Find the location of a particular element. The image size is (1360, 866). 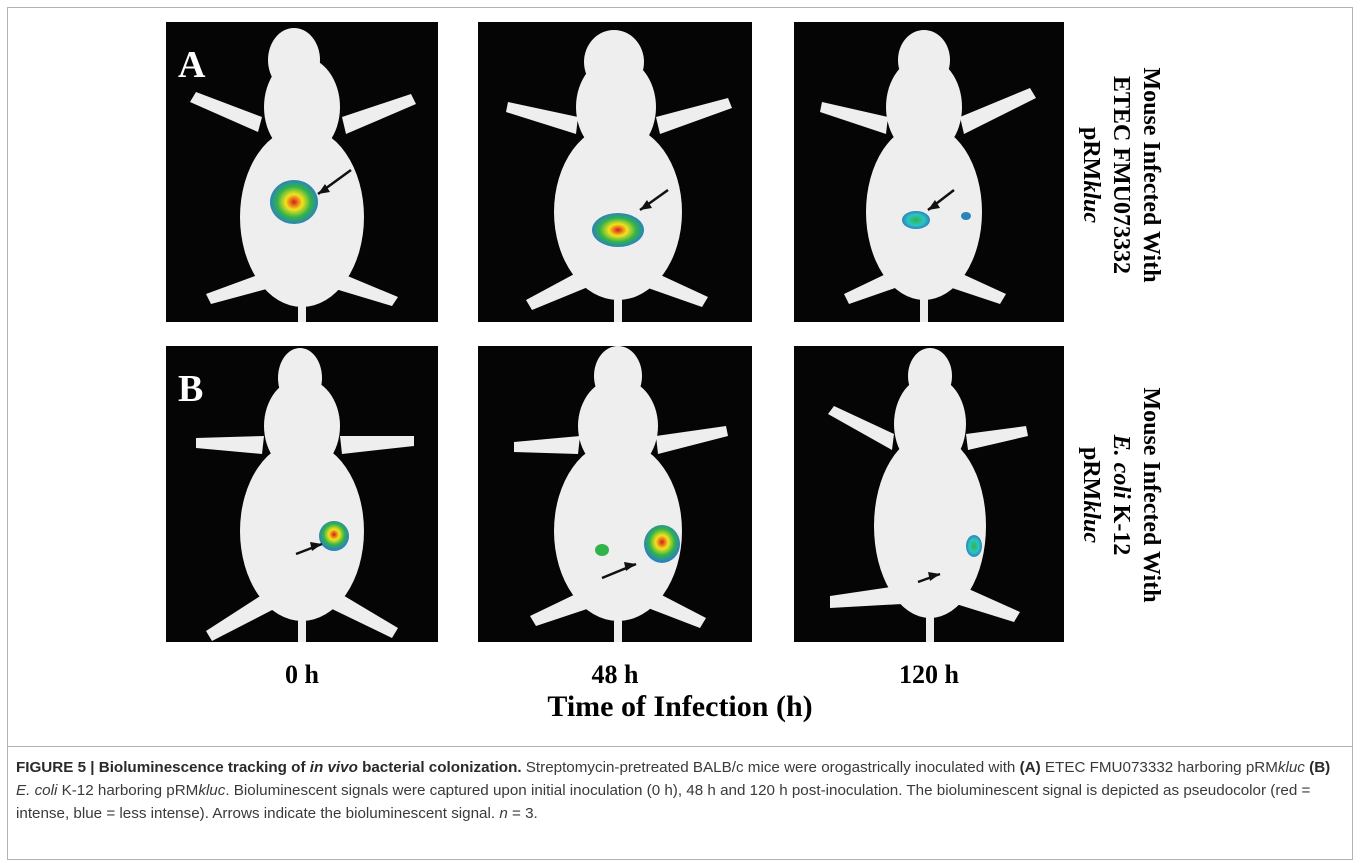

row-label-b-line2: E. coli K-12 is located at coordinates (1121, 495).